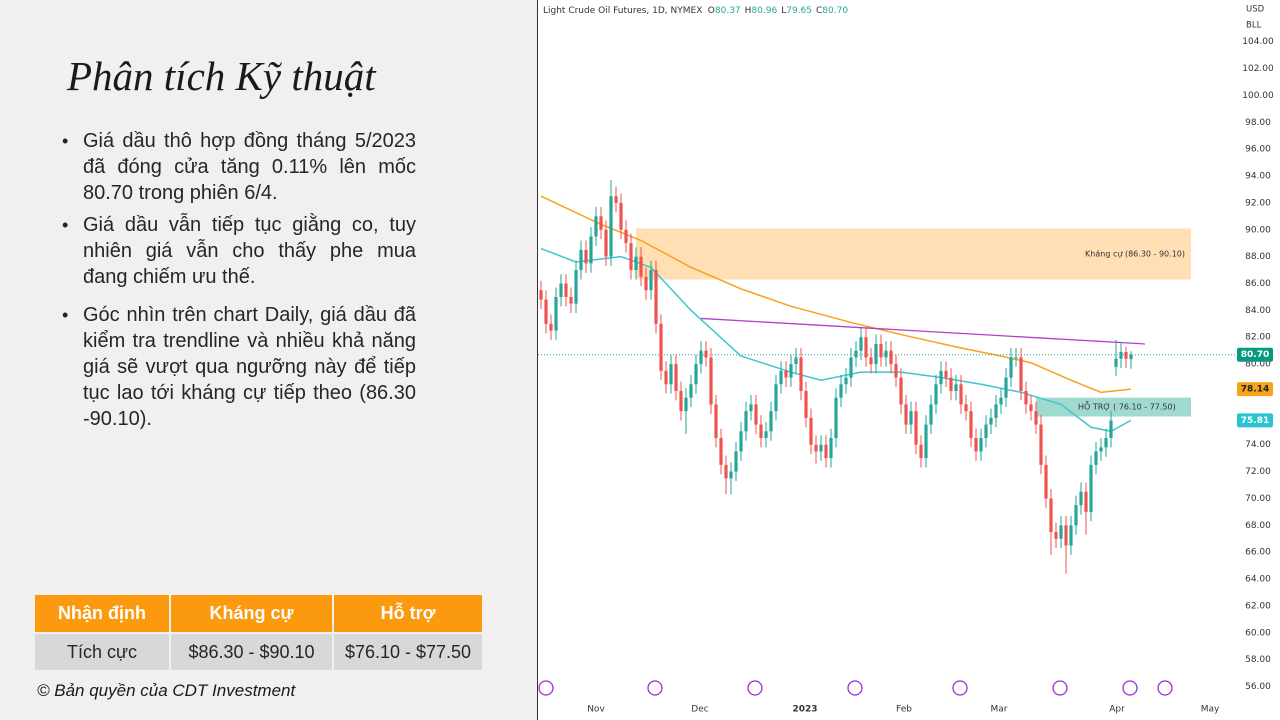  I want to click on legend-key: C, so click(819, 11).